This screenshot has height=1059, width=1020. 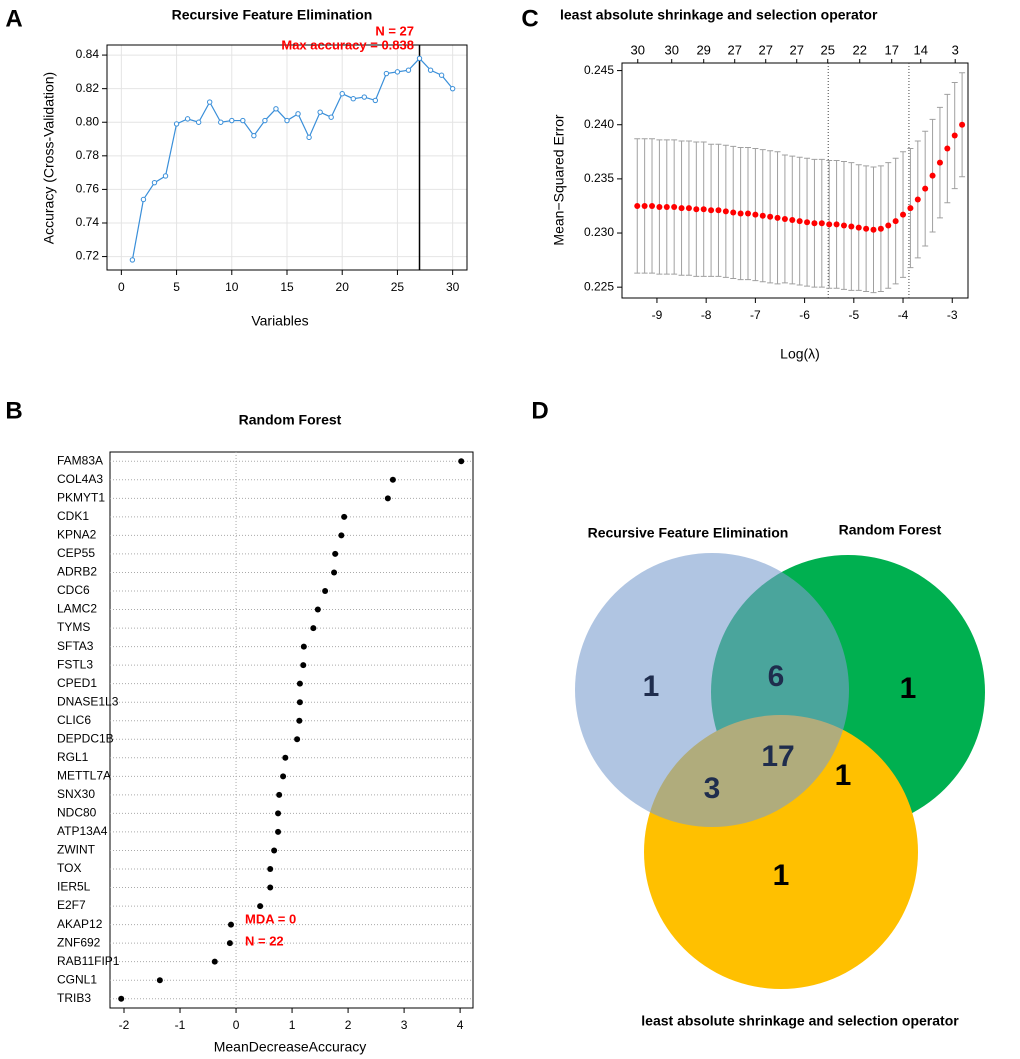 I want to click on category-label: NDC80, so click(x=77, y=813).